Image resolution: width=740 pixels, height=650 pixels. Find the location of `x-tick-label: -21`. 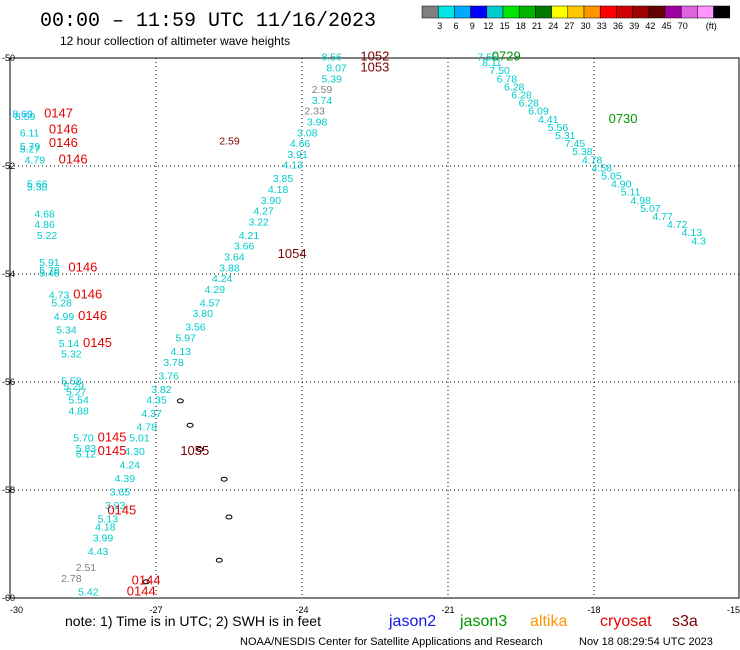

x-tick-label: -21 is located at coordinates (447, 610).